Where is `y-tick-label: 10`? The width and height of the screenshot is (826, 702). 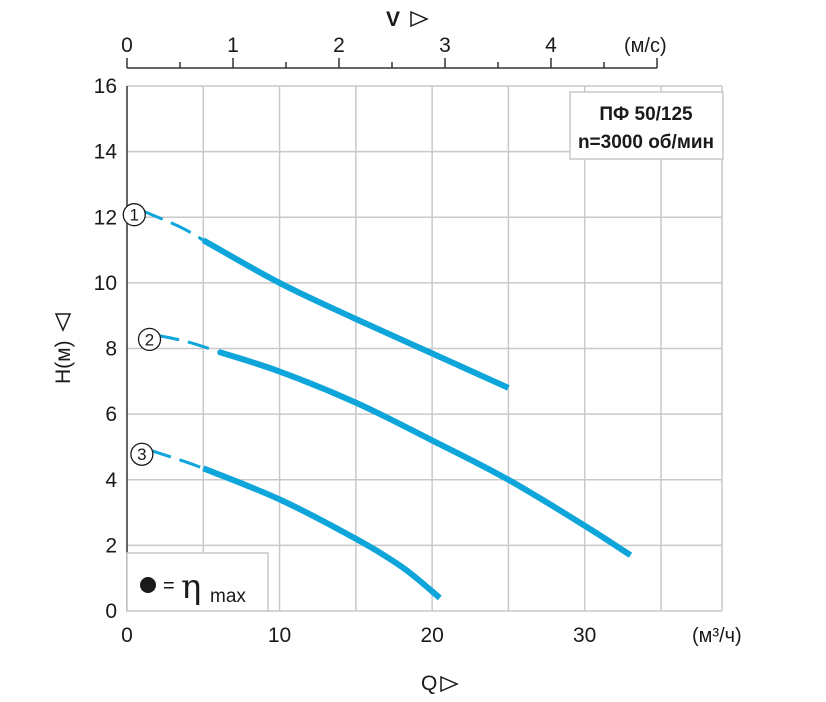
y-tick-label: 10 is located at coordinates (105, 283).